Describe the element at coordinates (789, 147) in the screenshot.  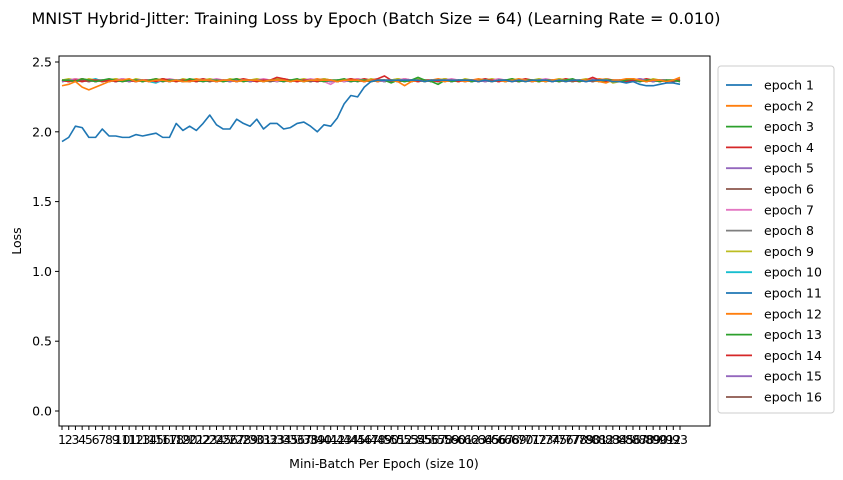
I see `legend-label-epoch-4: epoch 4` at that location.